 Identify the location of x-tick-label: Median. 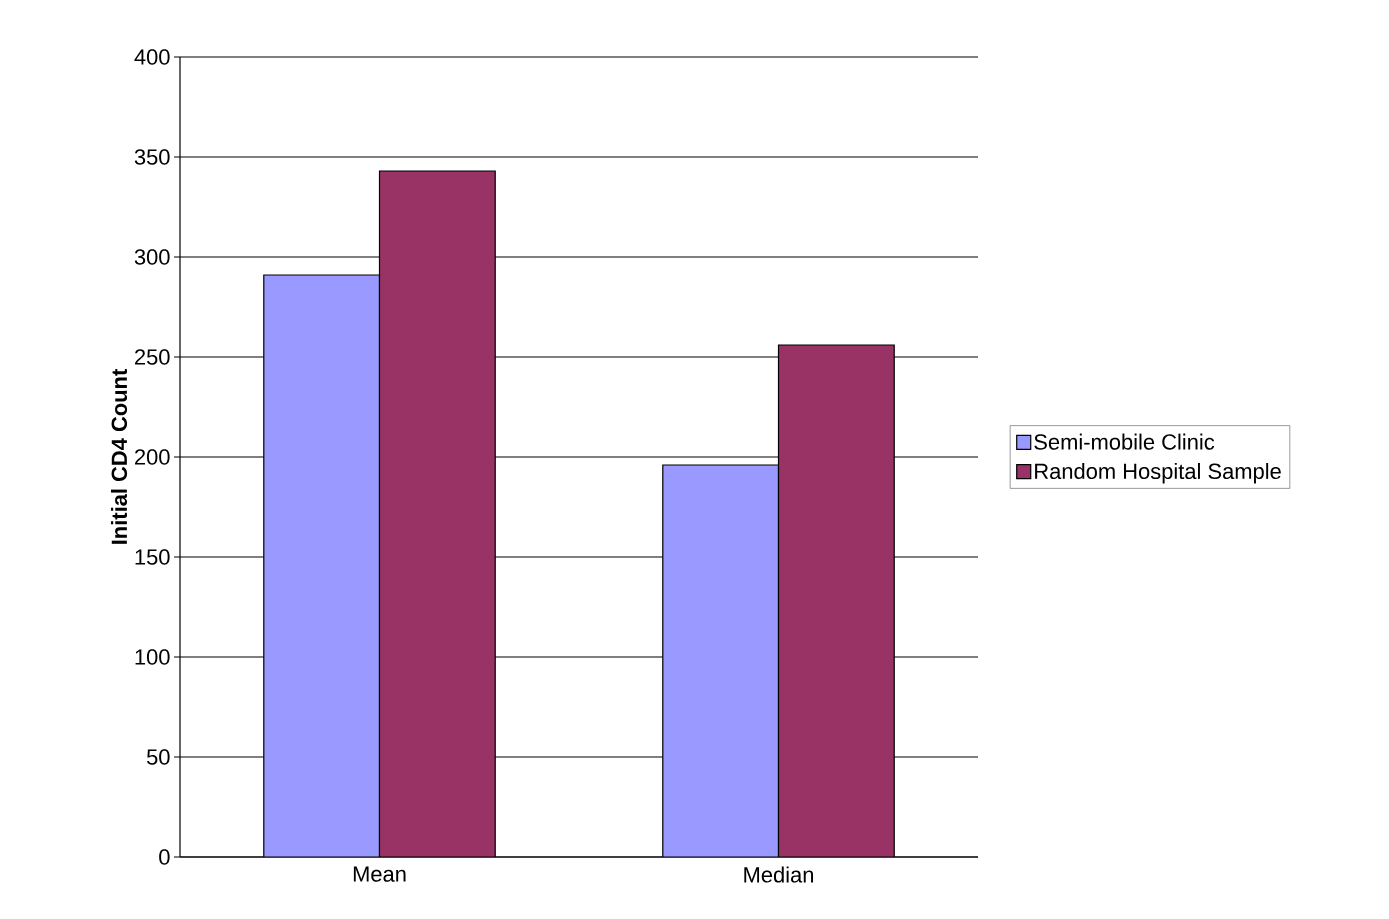
(779, 874).